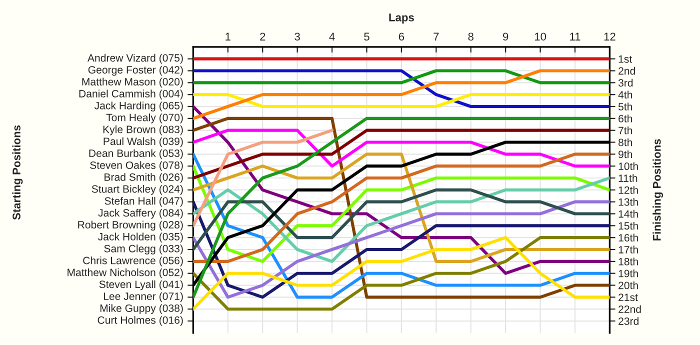 The width and height of the screenshot is (700, 345). What do you see at coordinates (505, 36) in the screenshot?
I see `x-tick-label: 9` at bounding box center [505, 36].